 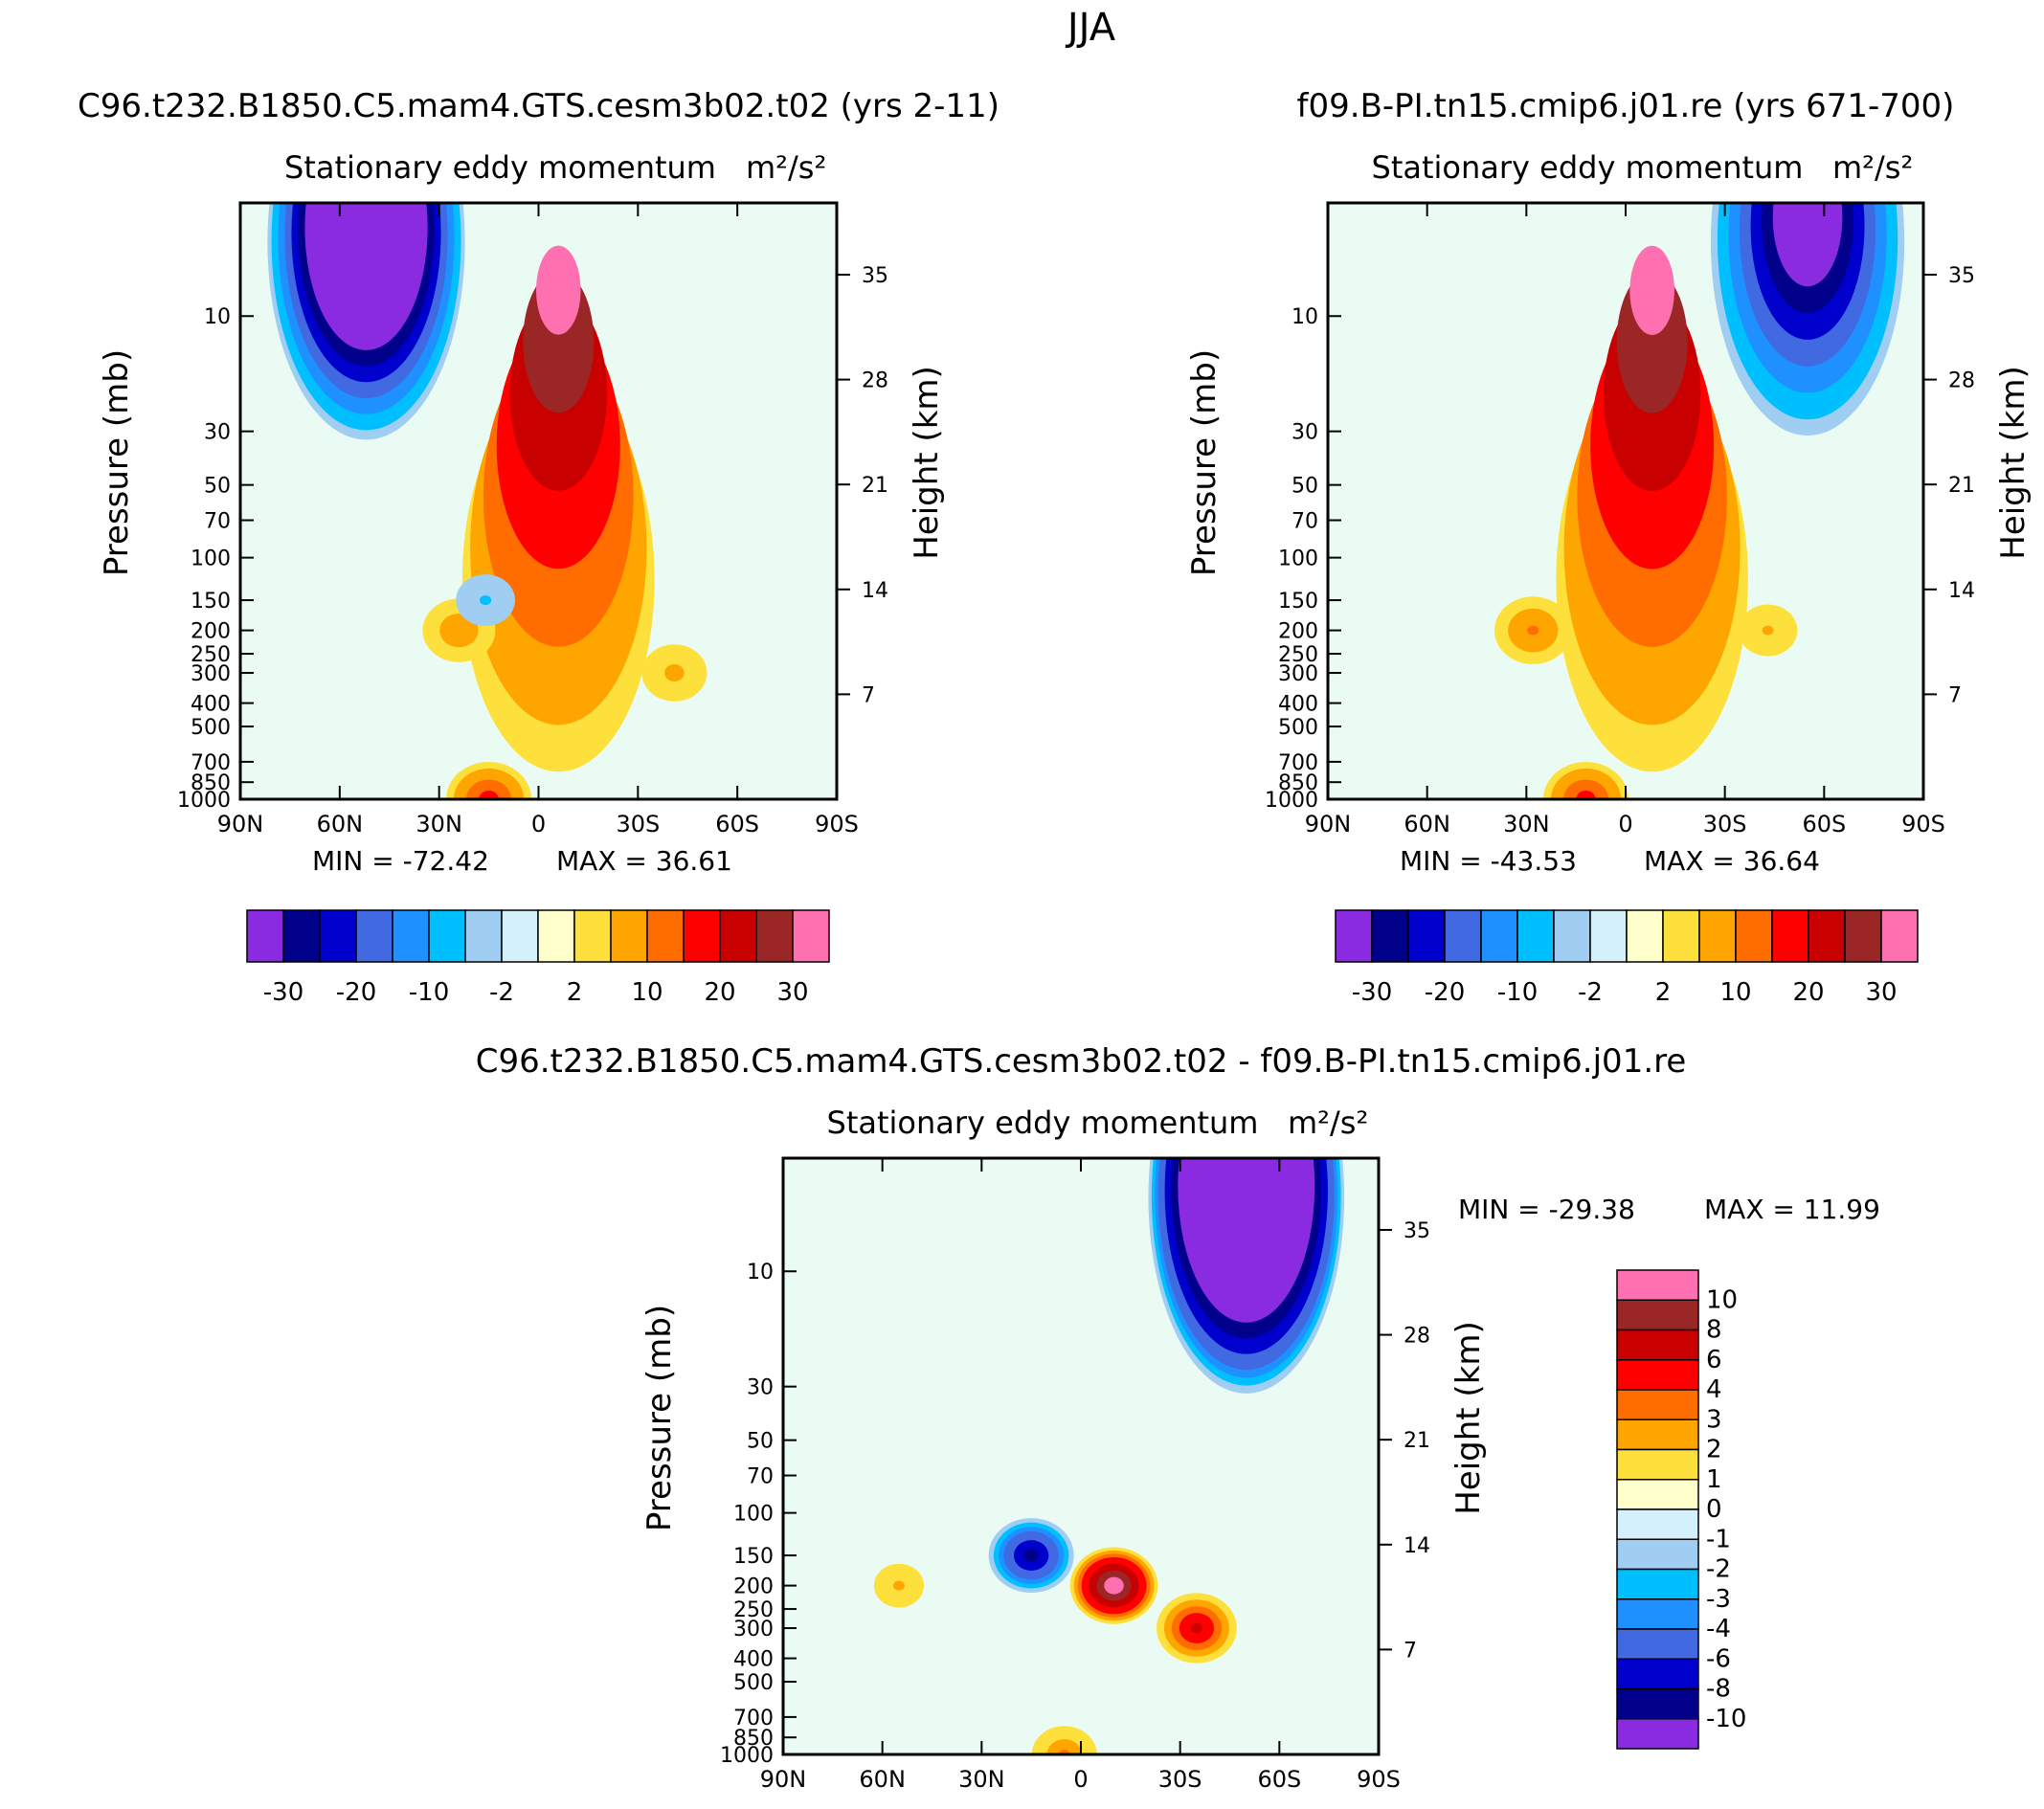 What do you see at coordinates (1718, 1629) in the screenshot?
I see `colorbar-label: -4` at bounding box center [1718, 1629].